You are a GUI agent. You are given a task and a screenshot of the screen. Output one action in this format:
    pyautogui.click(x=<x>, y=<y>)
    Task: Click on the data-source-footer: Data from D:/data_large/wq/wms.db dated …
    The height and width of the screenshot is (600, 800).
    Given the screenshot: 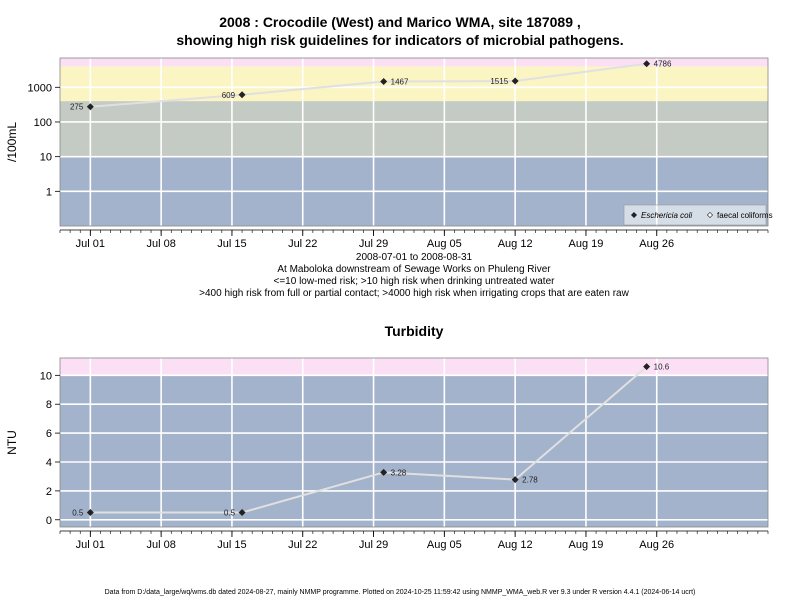 What is the action you would take?
    pyautogui.click(x=400, y=592)
    